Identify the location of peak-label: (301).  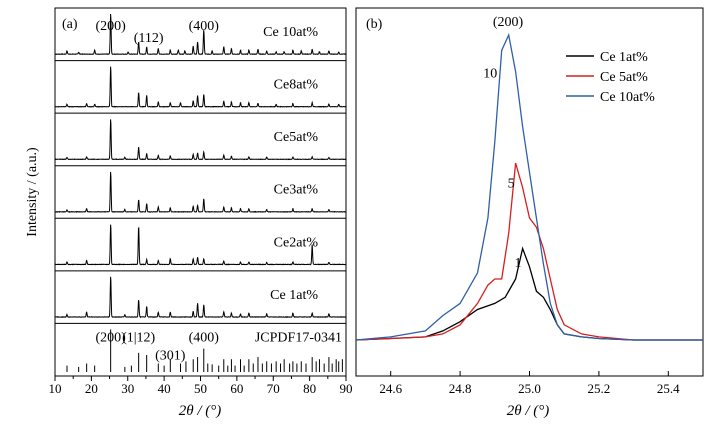
(170, 355).